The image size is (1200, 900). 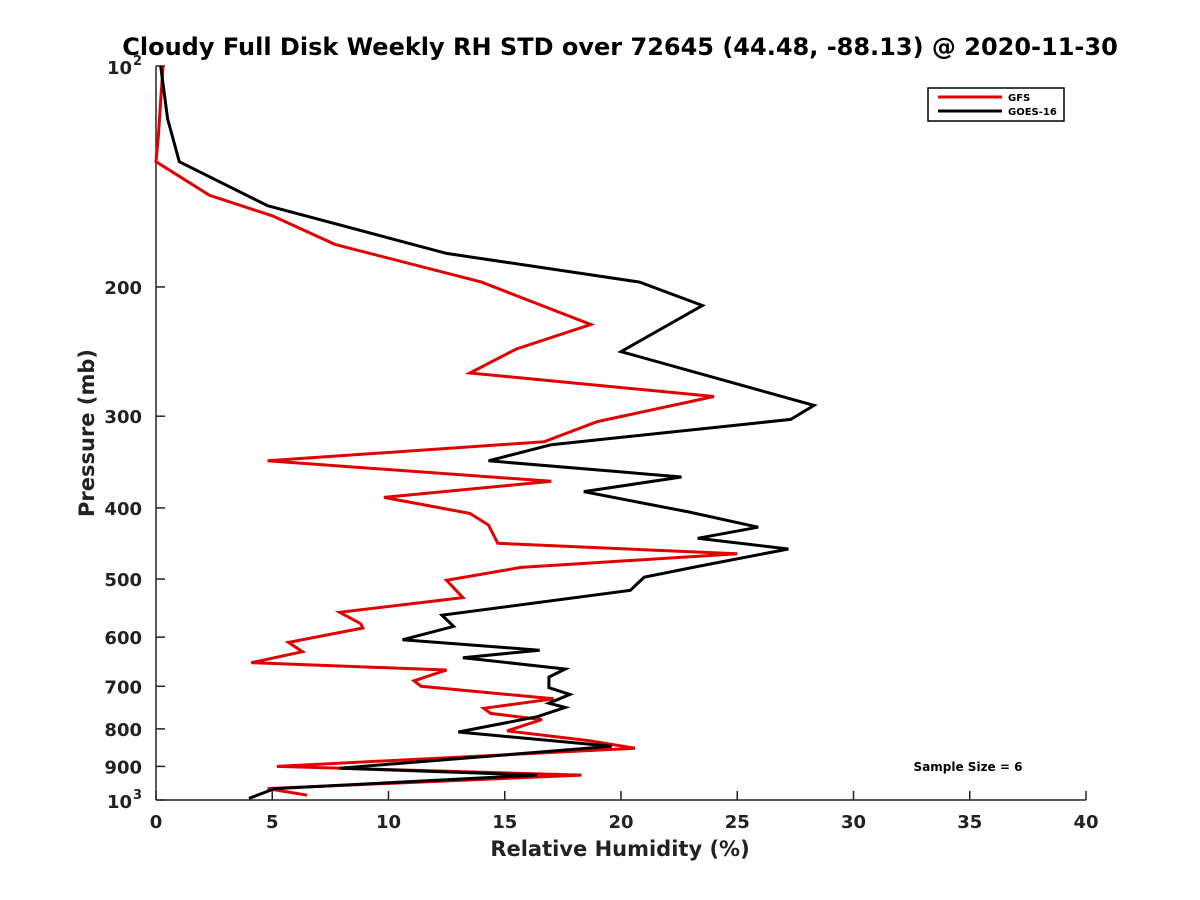 I want to click on legend: GFS GOES-16, so click(x=996, y=104).